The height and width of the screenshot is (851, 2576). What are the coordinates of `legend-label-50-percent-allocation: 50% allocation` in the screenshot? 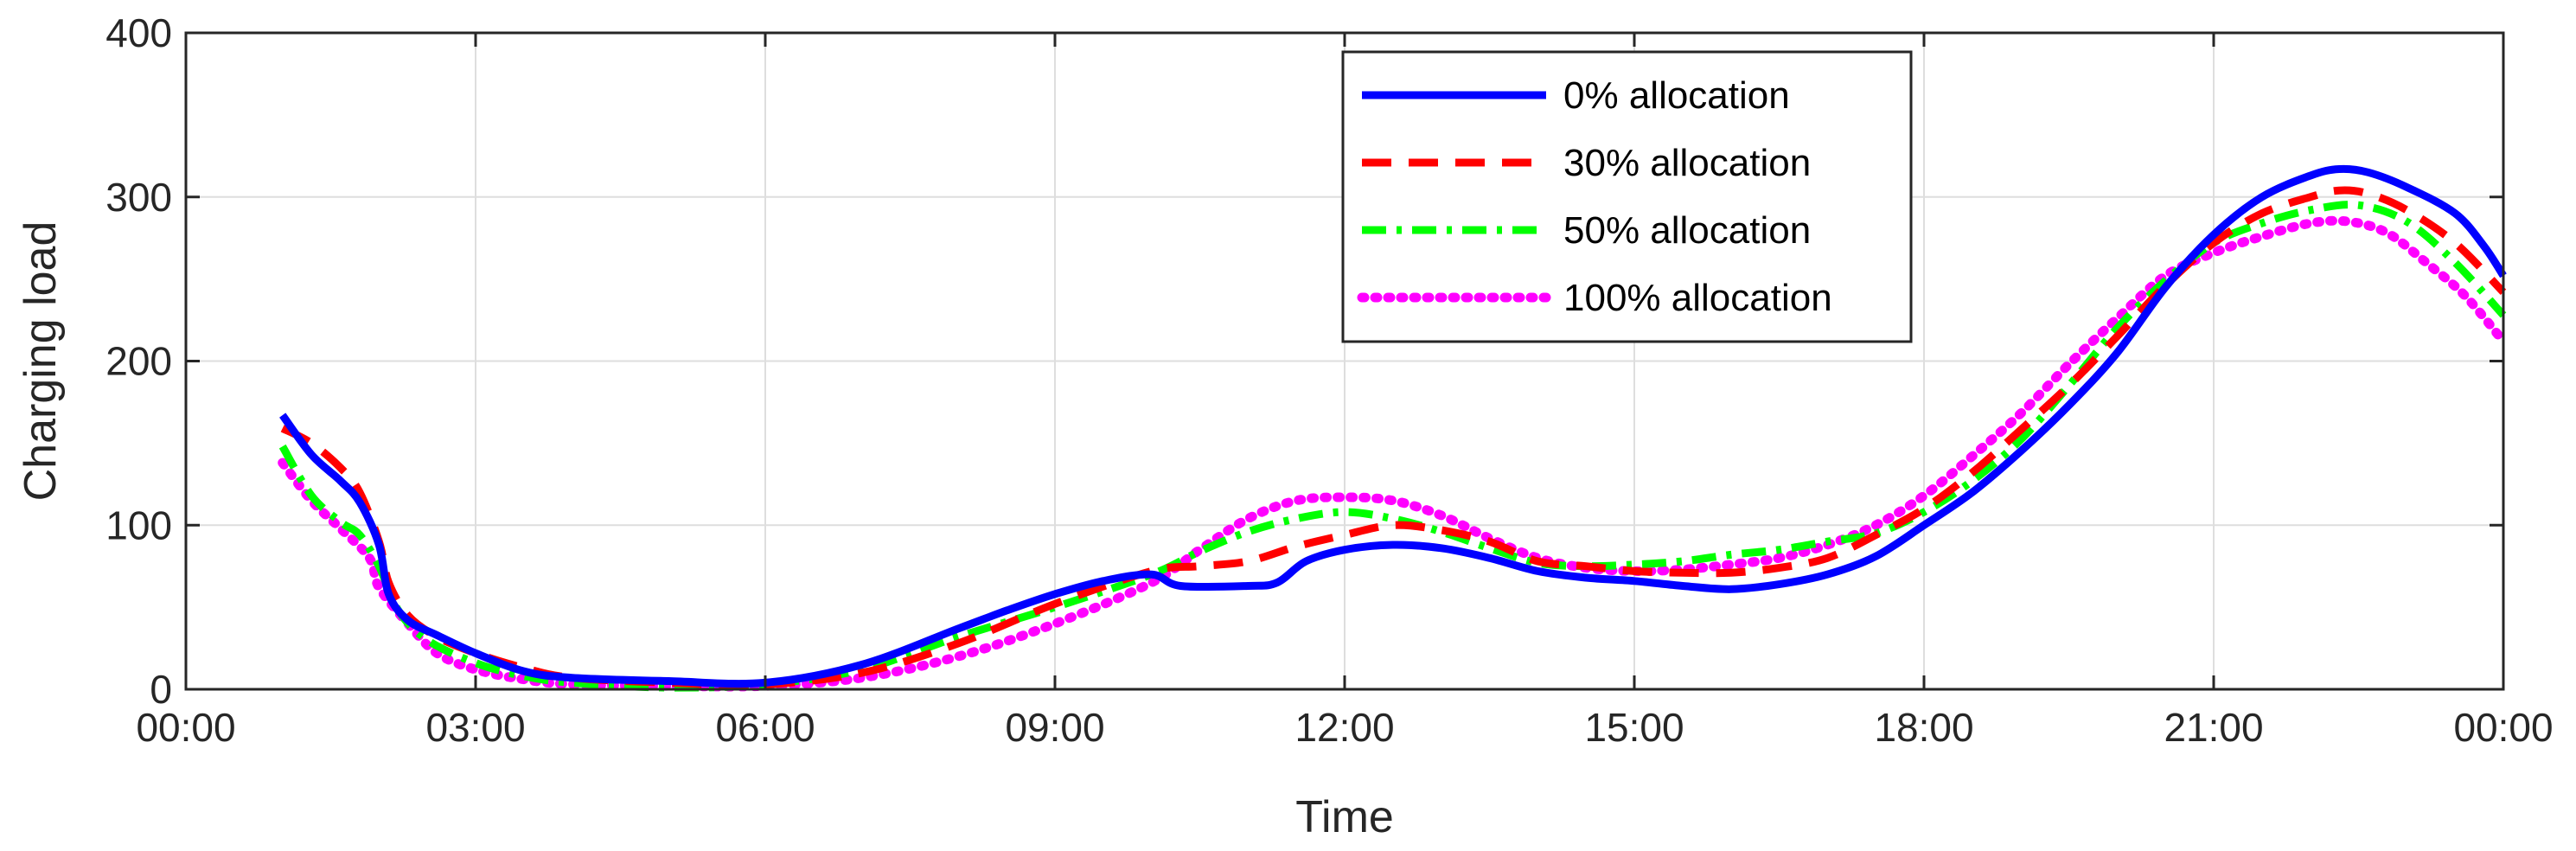 It's located at (1687, 230).